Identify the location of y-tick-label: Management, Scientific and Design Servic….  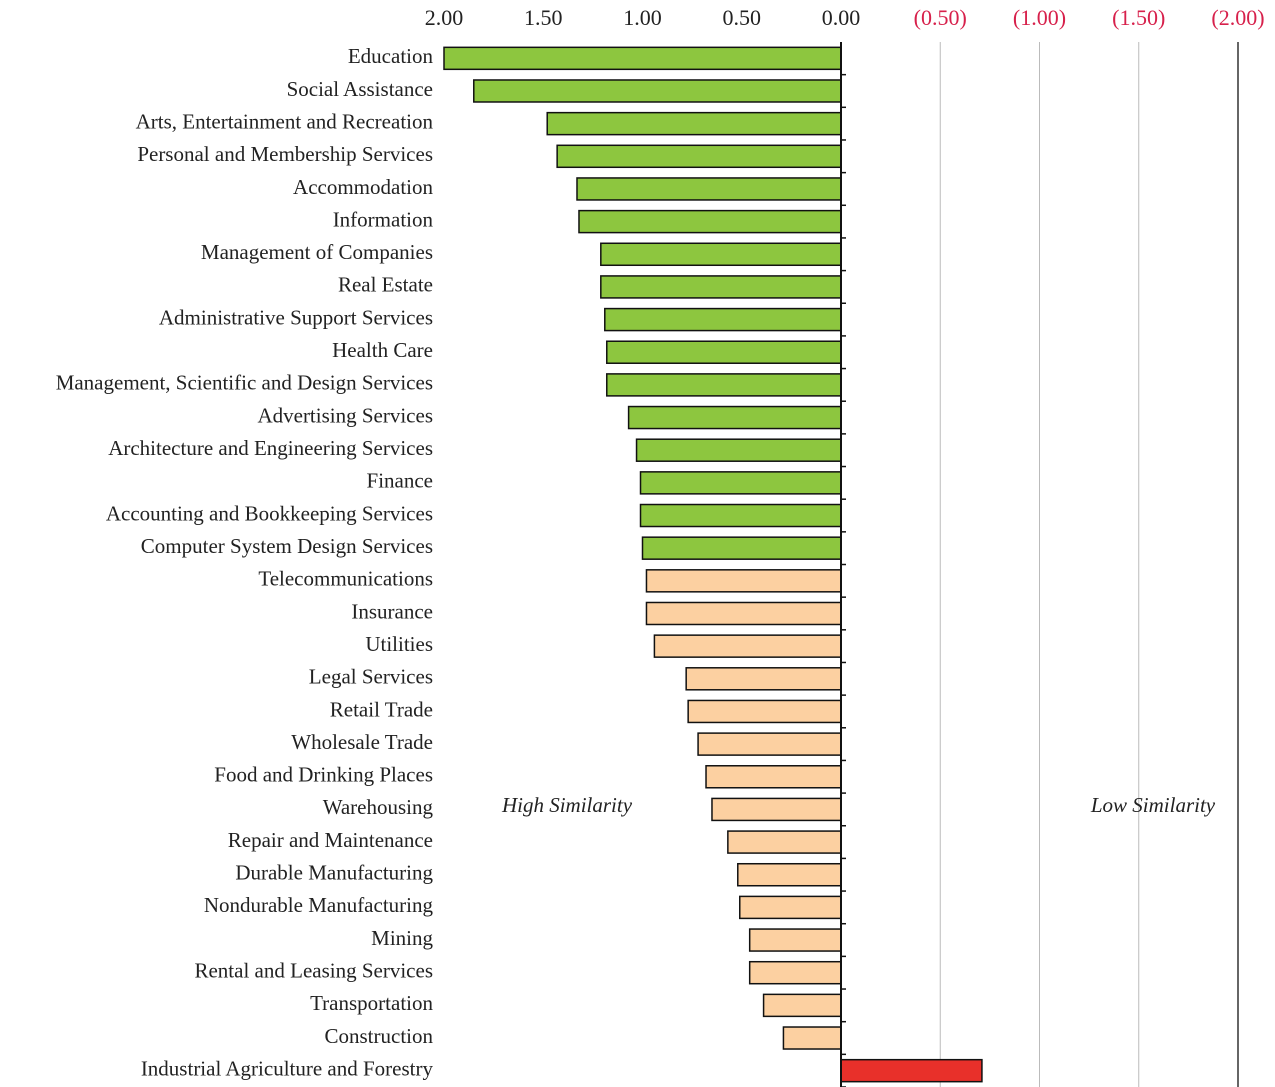
(244, 383).